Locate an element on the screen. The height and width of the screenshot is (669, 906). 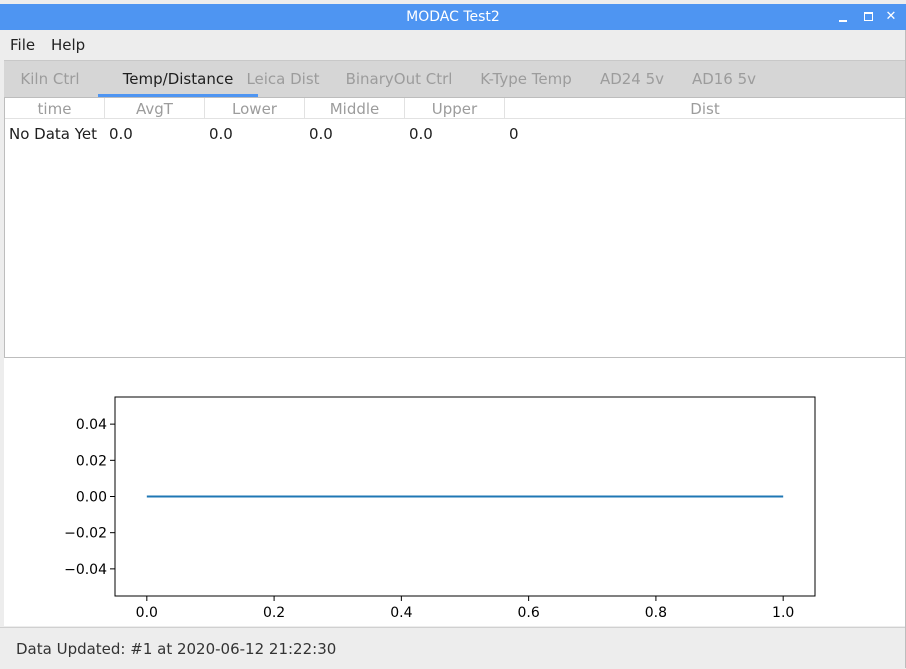
title-bar: MODAC Test2 ✕ is located at coordinates (453, 17).